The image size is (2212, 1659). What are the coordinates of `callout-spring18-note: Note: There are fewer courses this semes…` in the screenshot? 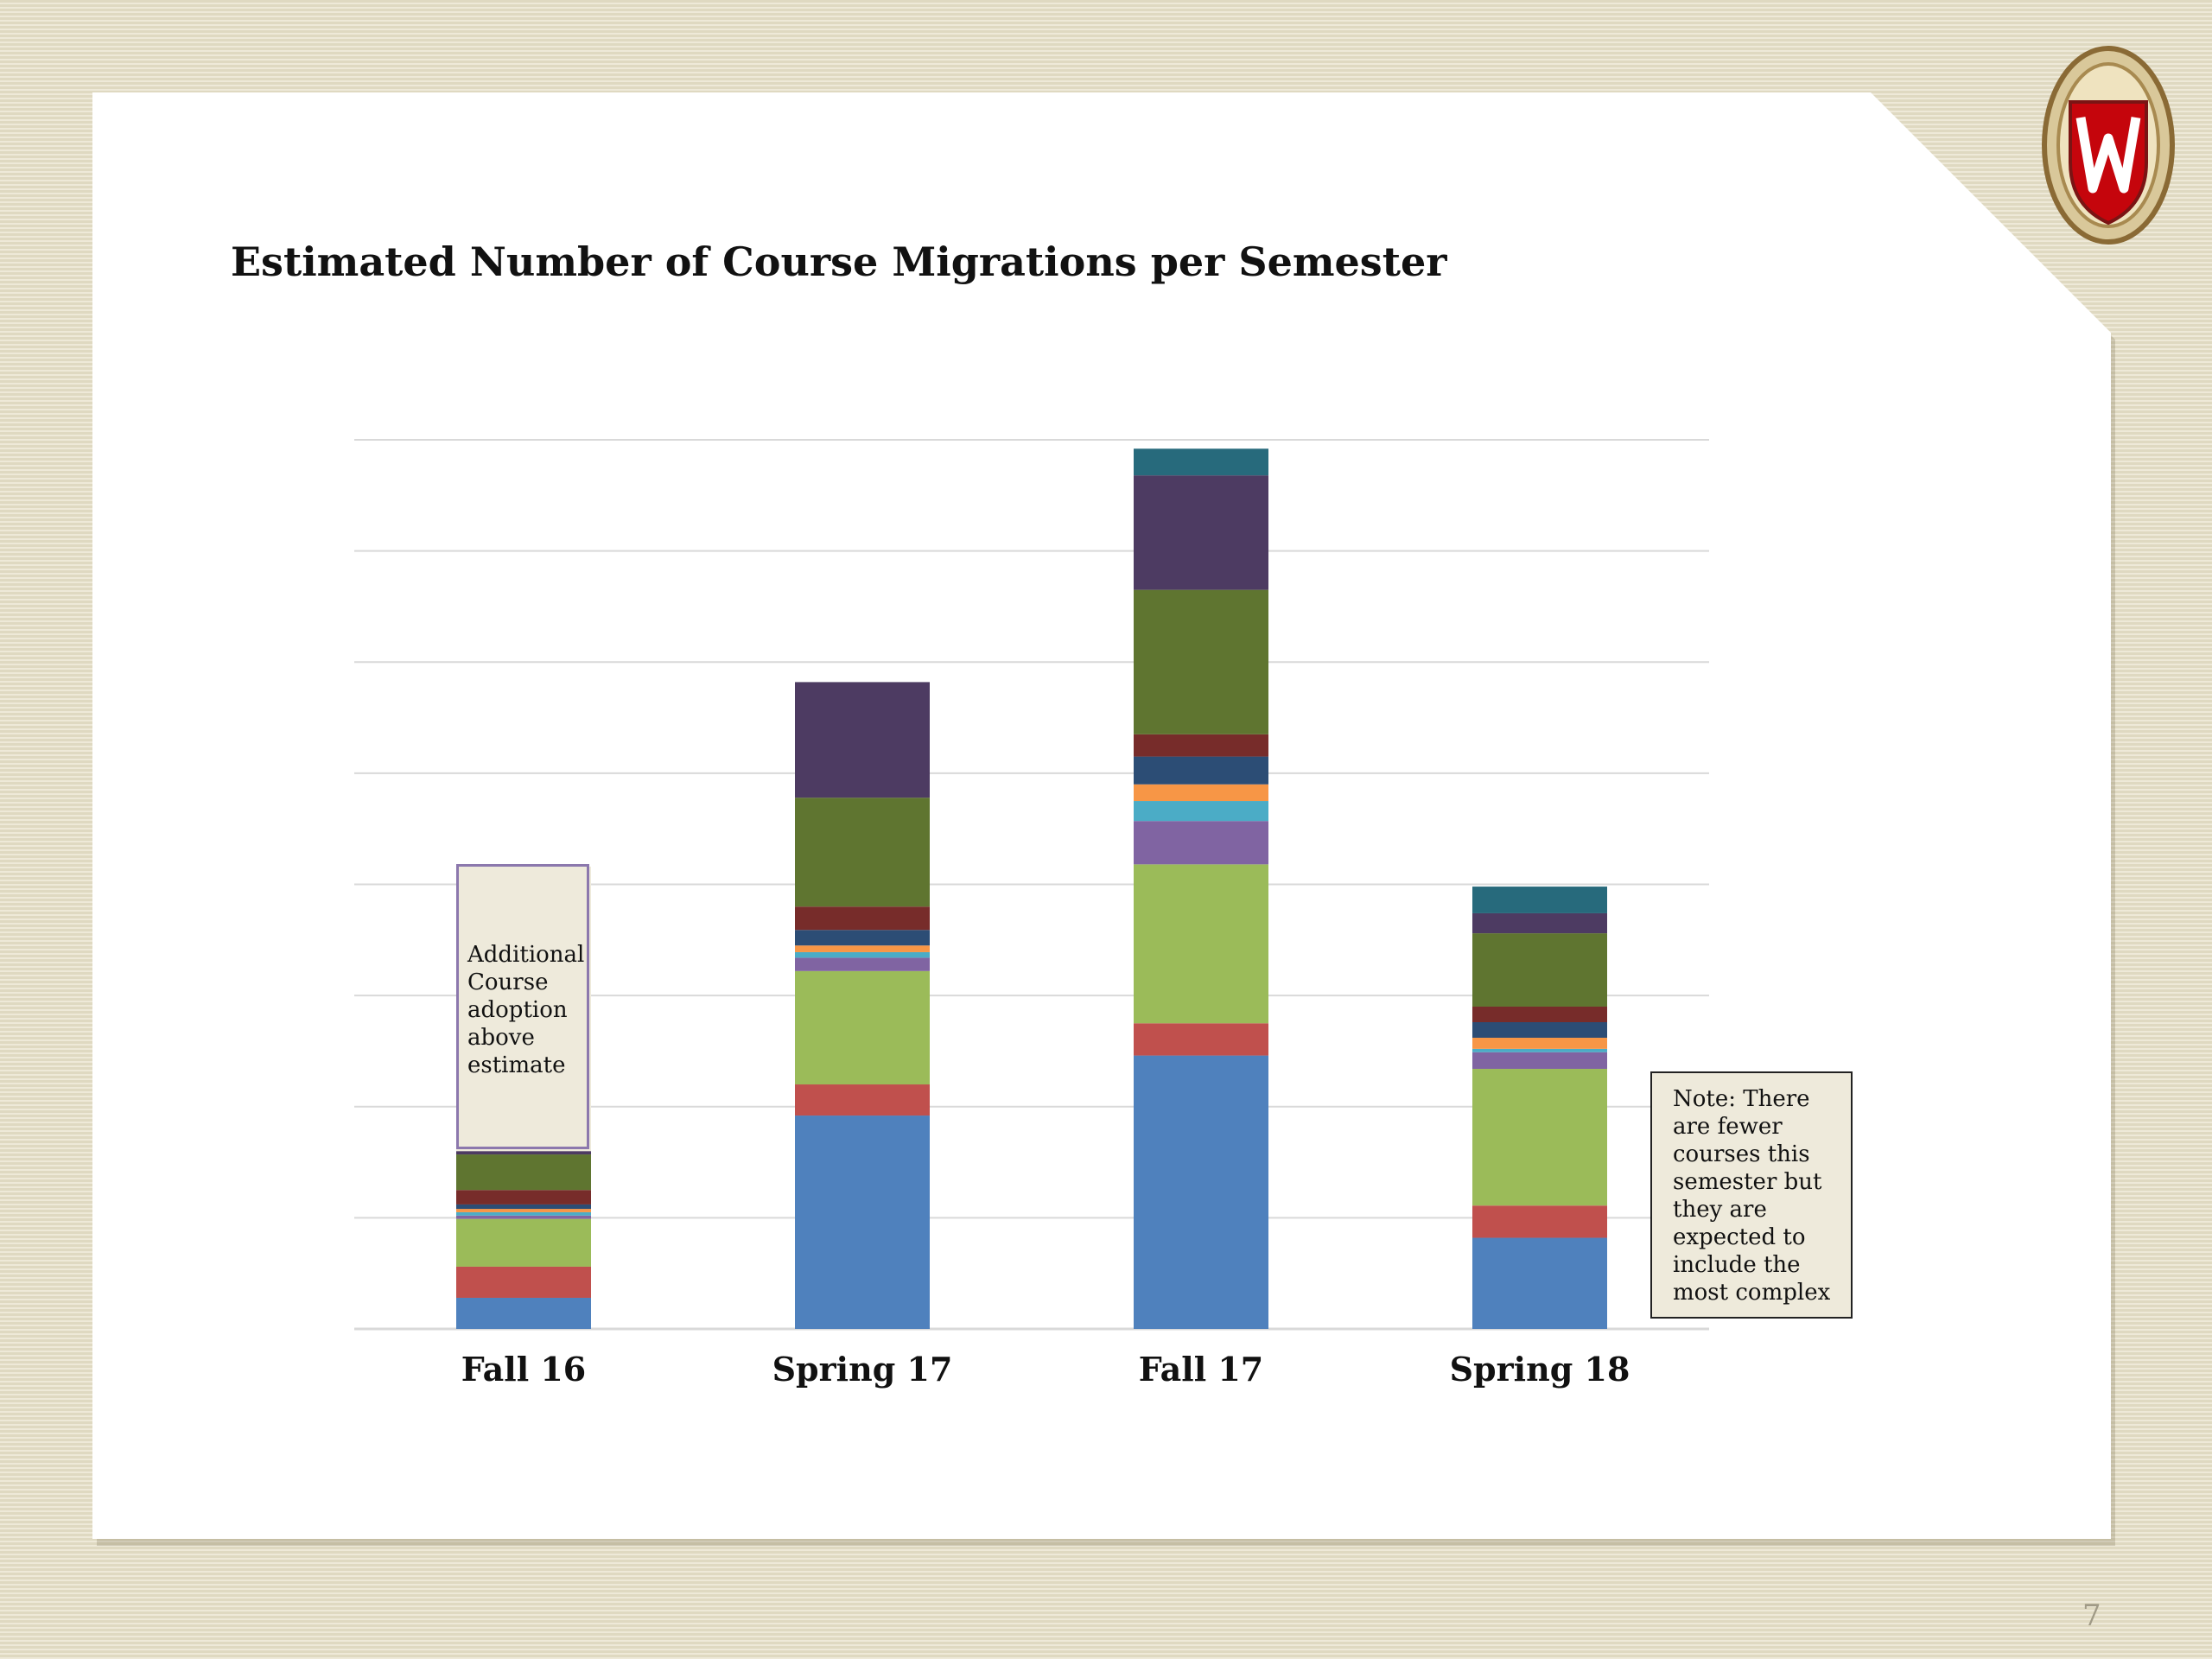 It's located at (1751, 1195).